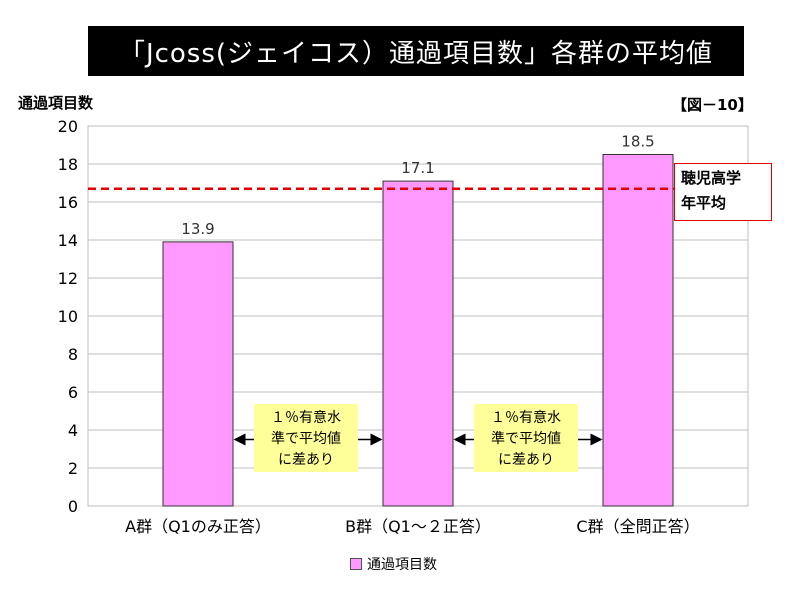 Image resolution: width=800 pixels, height=600 pixels. Describe the element at coordinates (73, 392) in the screenshot. I see `y-tick-label: 6` at that location.